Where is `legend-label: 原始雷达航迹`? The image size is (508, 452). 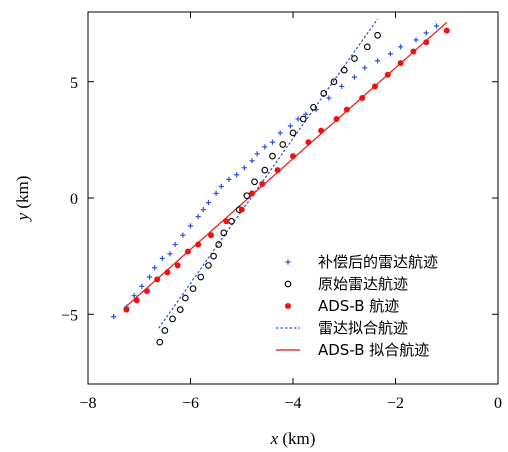 legend-label: 原始雷达航迹 is located at coordinates (363, 284).